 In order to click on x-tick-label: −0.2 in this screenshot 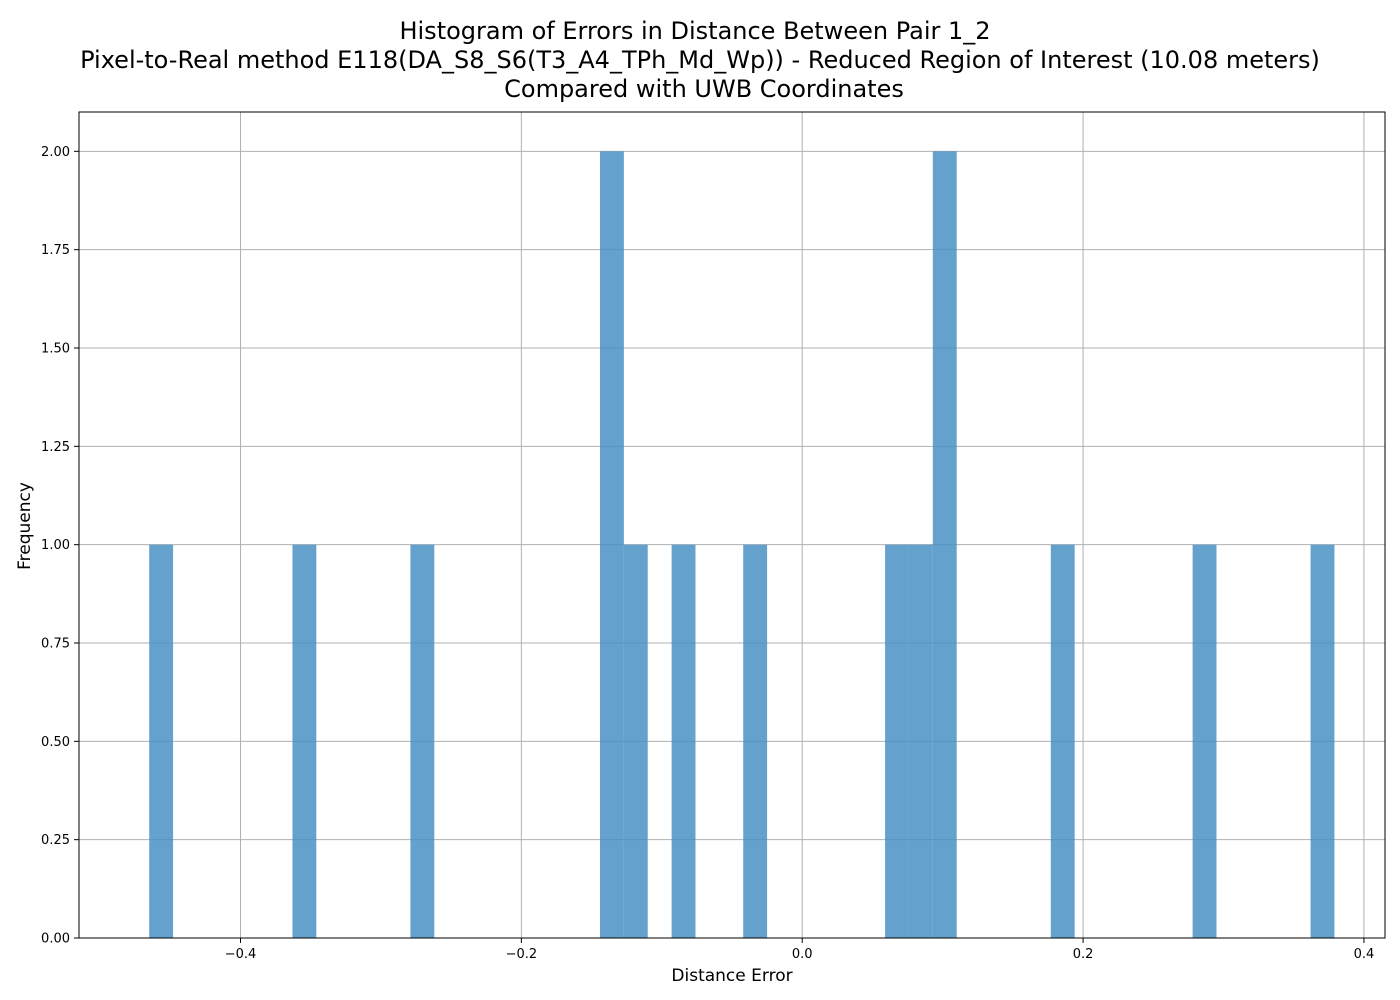, I will do `click(522, 954)`.